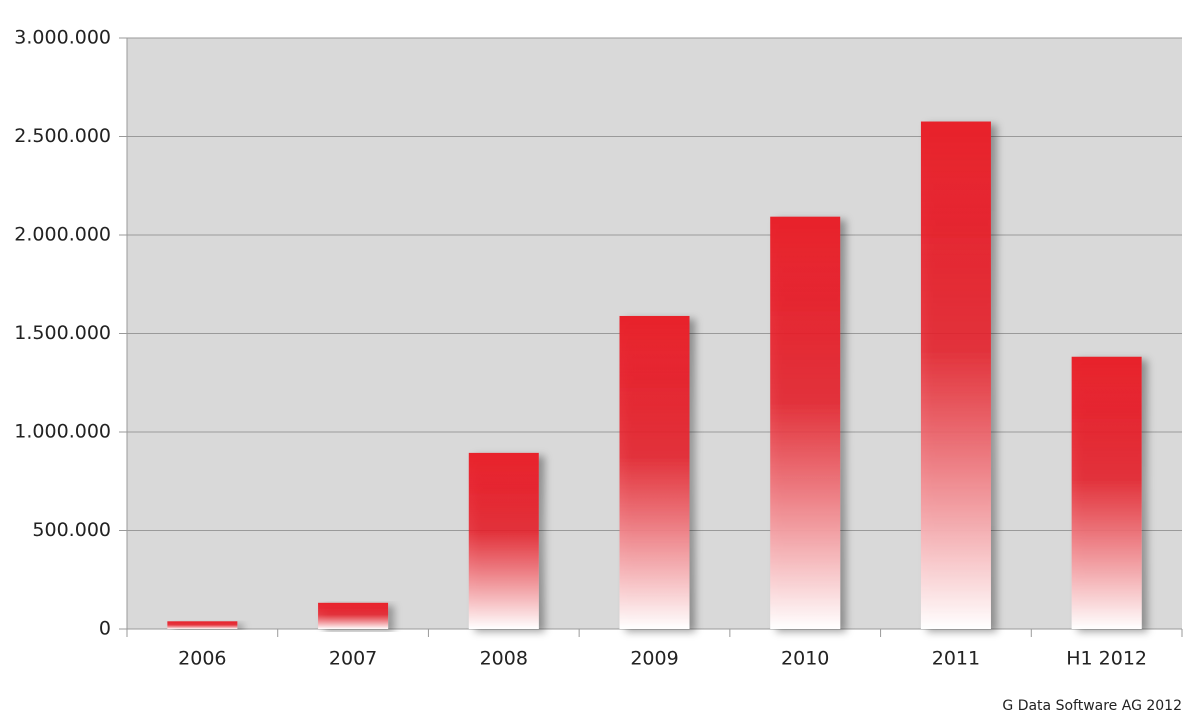 The width and height of the screenshot is (1202, 722). What do you see at coordinates (62, 136) in the screenshot?
I see `y-tick-label: 2.500.000` at bounding box center [62, 136].